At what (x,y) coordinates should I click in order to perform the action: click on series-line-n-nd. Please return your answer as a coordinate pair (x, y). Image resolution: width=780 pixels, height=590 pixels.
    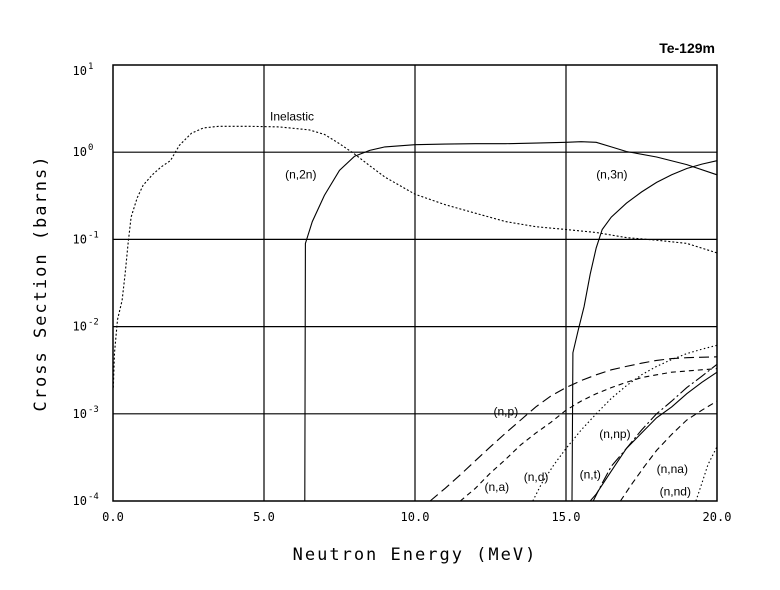
    Looking at the image, I should click on (706, 474).